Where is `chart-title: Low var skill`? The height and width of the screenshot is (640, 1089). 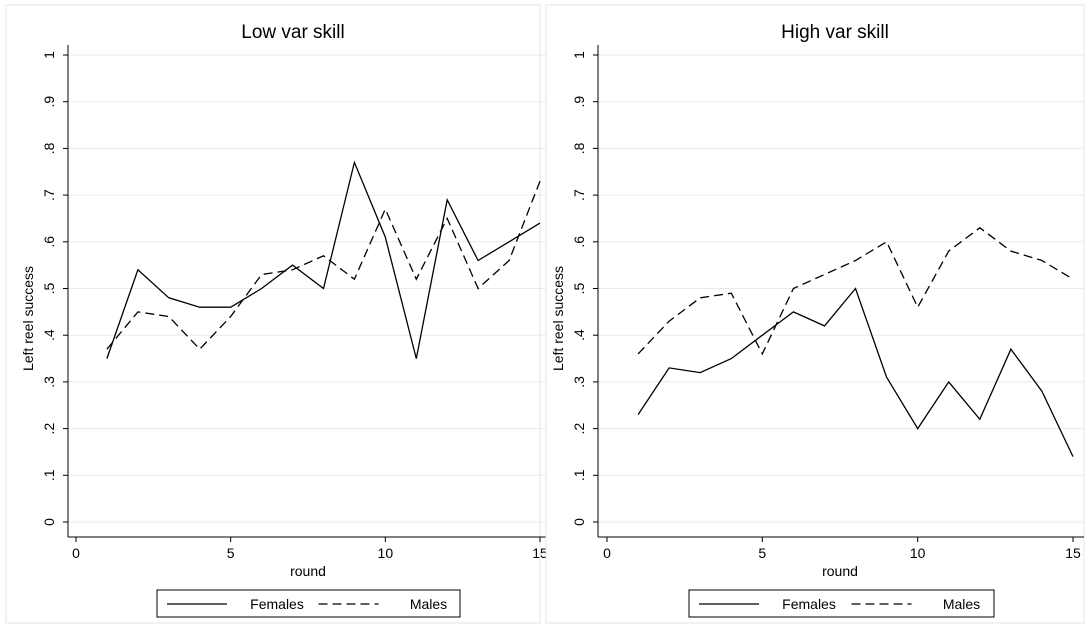 chart-title: Low var skill is located at coordinates (292, 32).